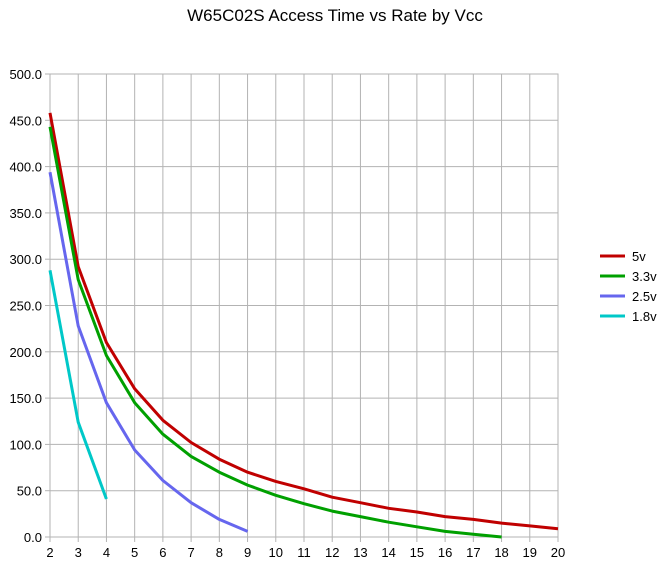 This screenshot has width=670, height=570. I want to click on y-tick-label: 400.0, so click(25, 167).